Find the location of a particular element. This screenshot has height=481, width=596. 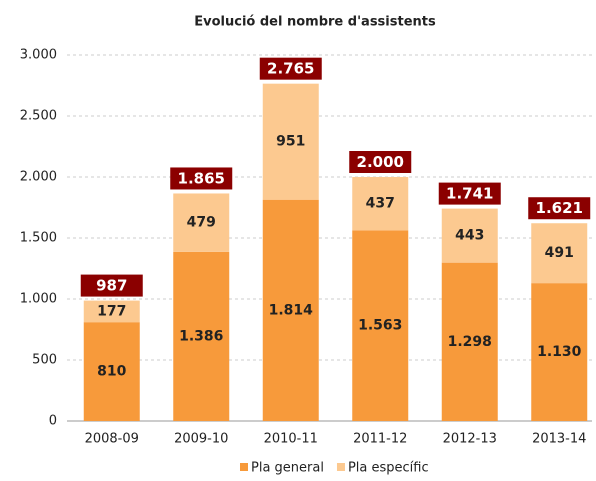

total-label: 2.000 is located at coordinates (380, 162).